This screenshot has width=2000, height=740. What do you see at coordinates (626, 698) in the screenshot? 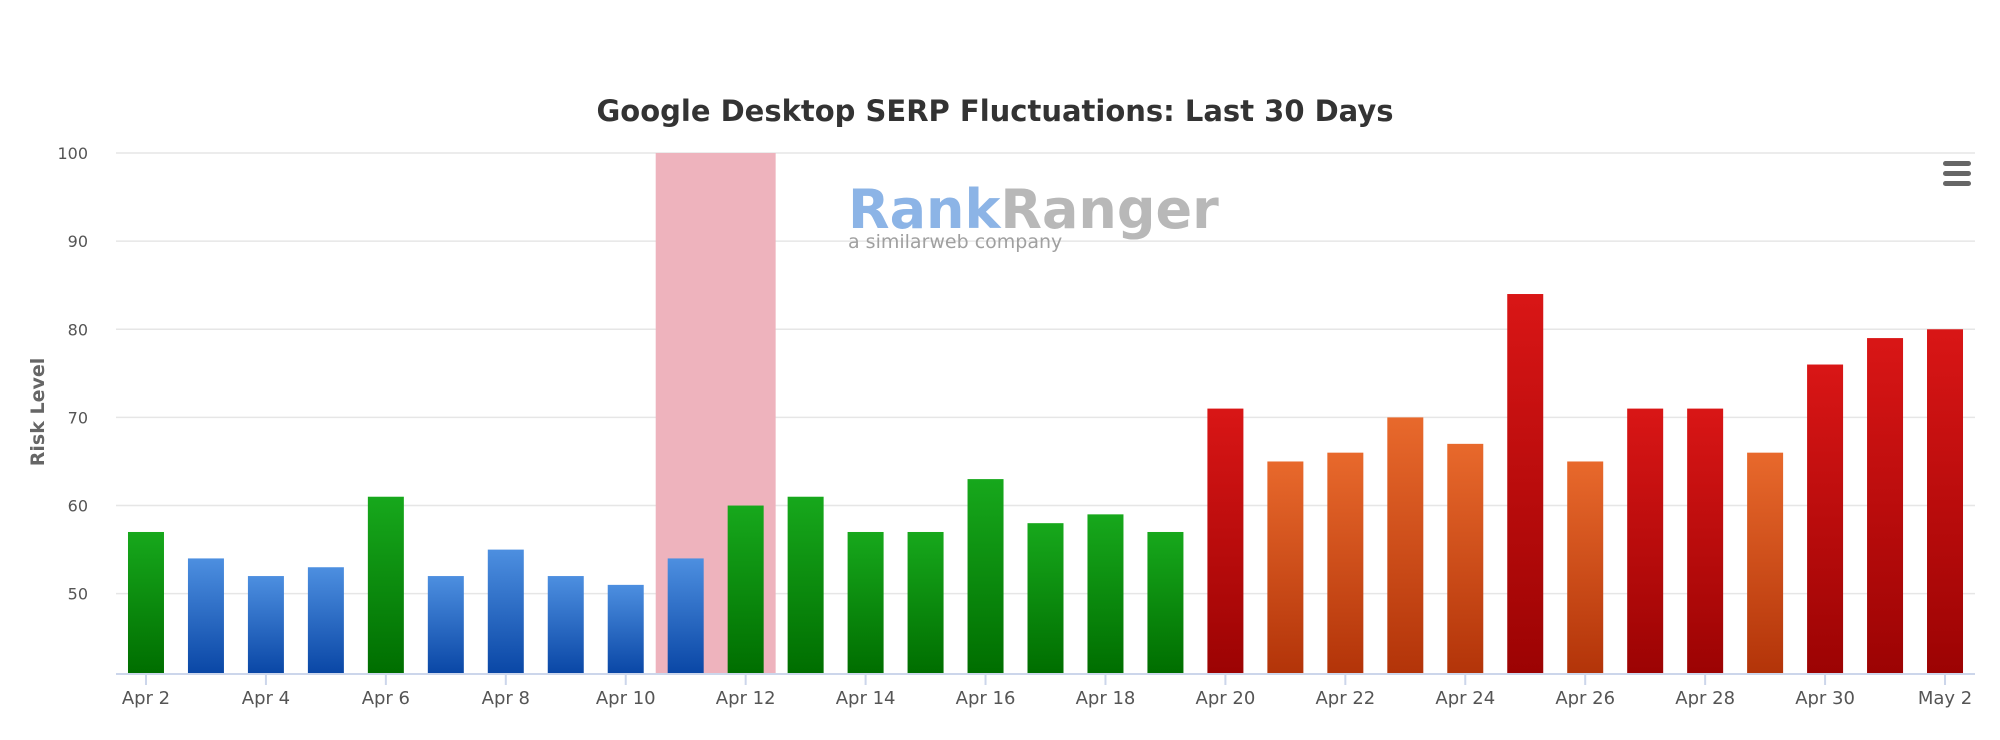
I see `x-tick-label: Apr 10` at bounding box center [626, 698].